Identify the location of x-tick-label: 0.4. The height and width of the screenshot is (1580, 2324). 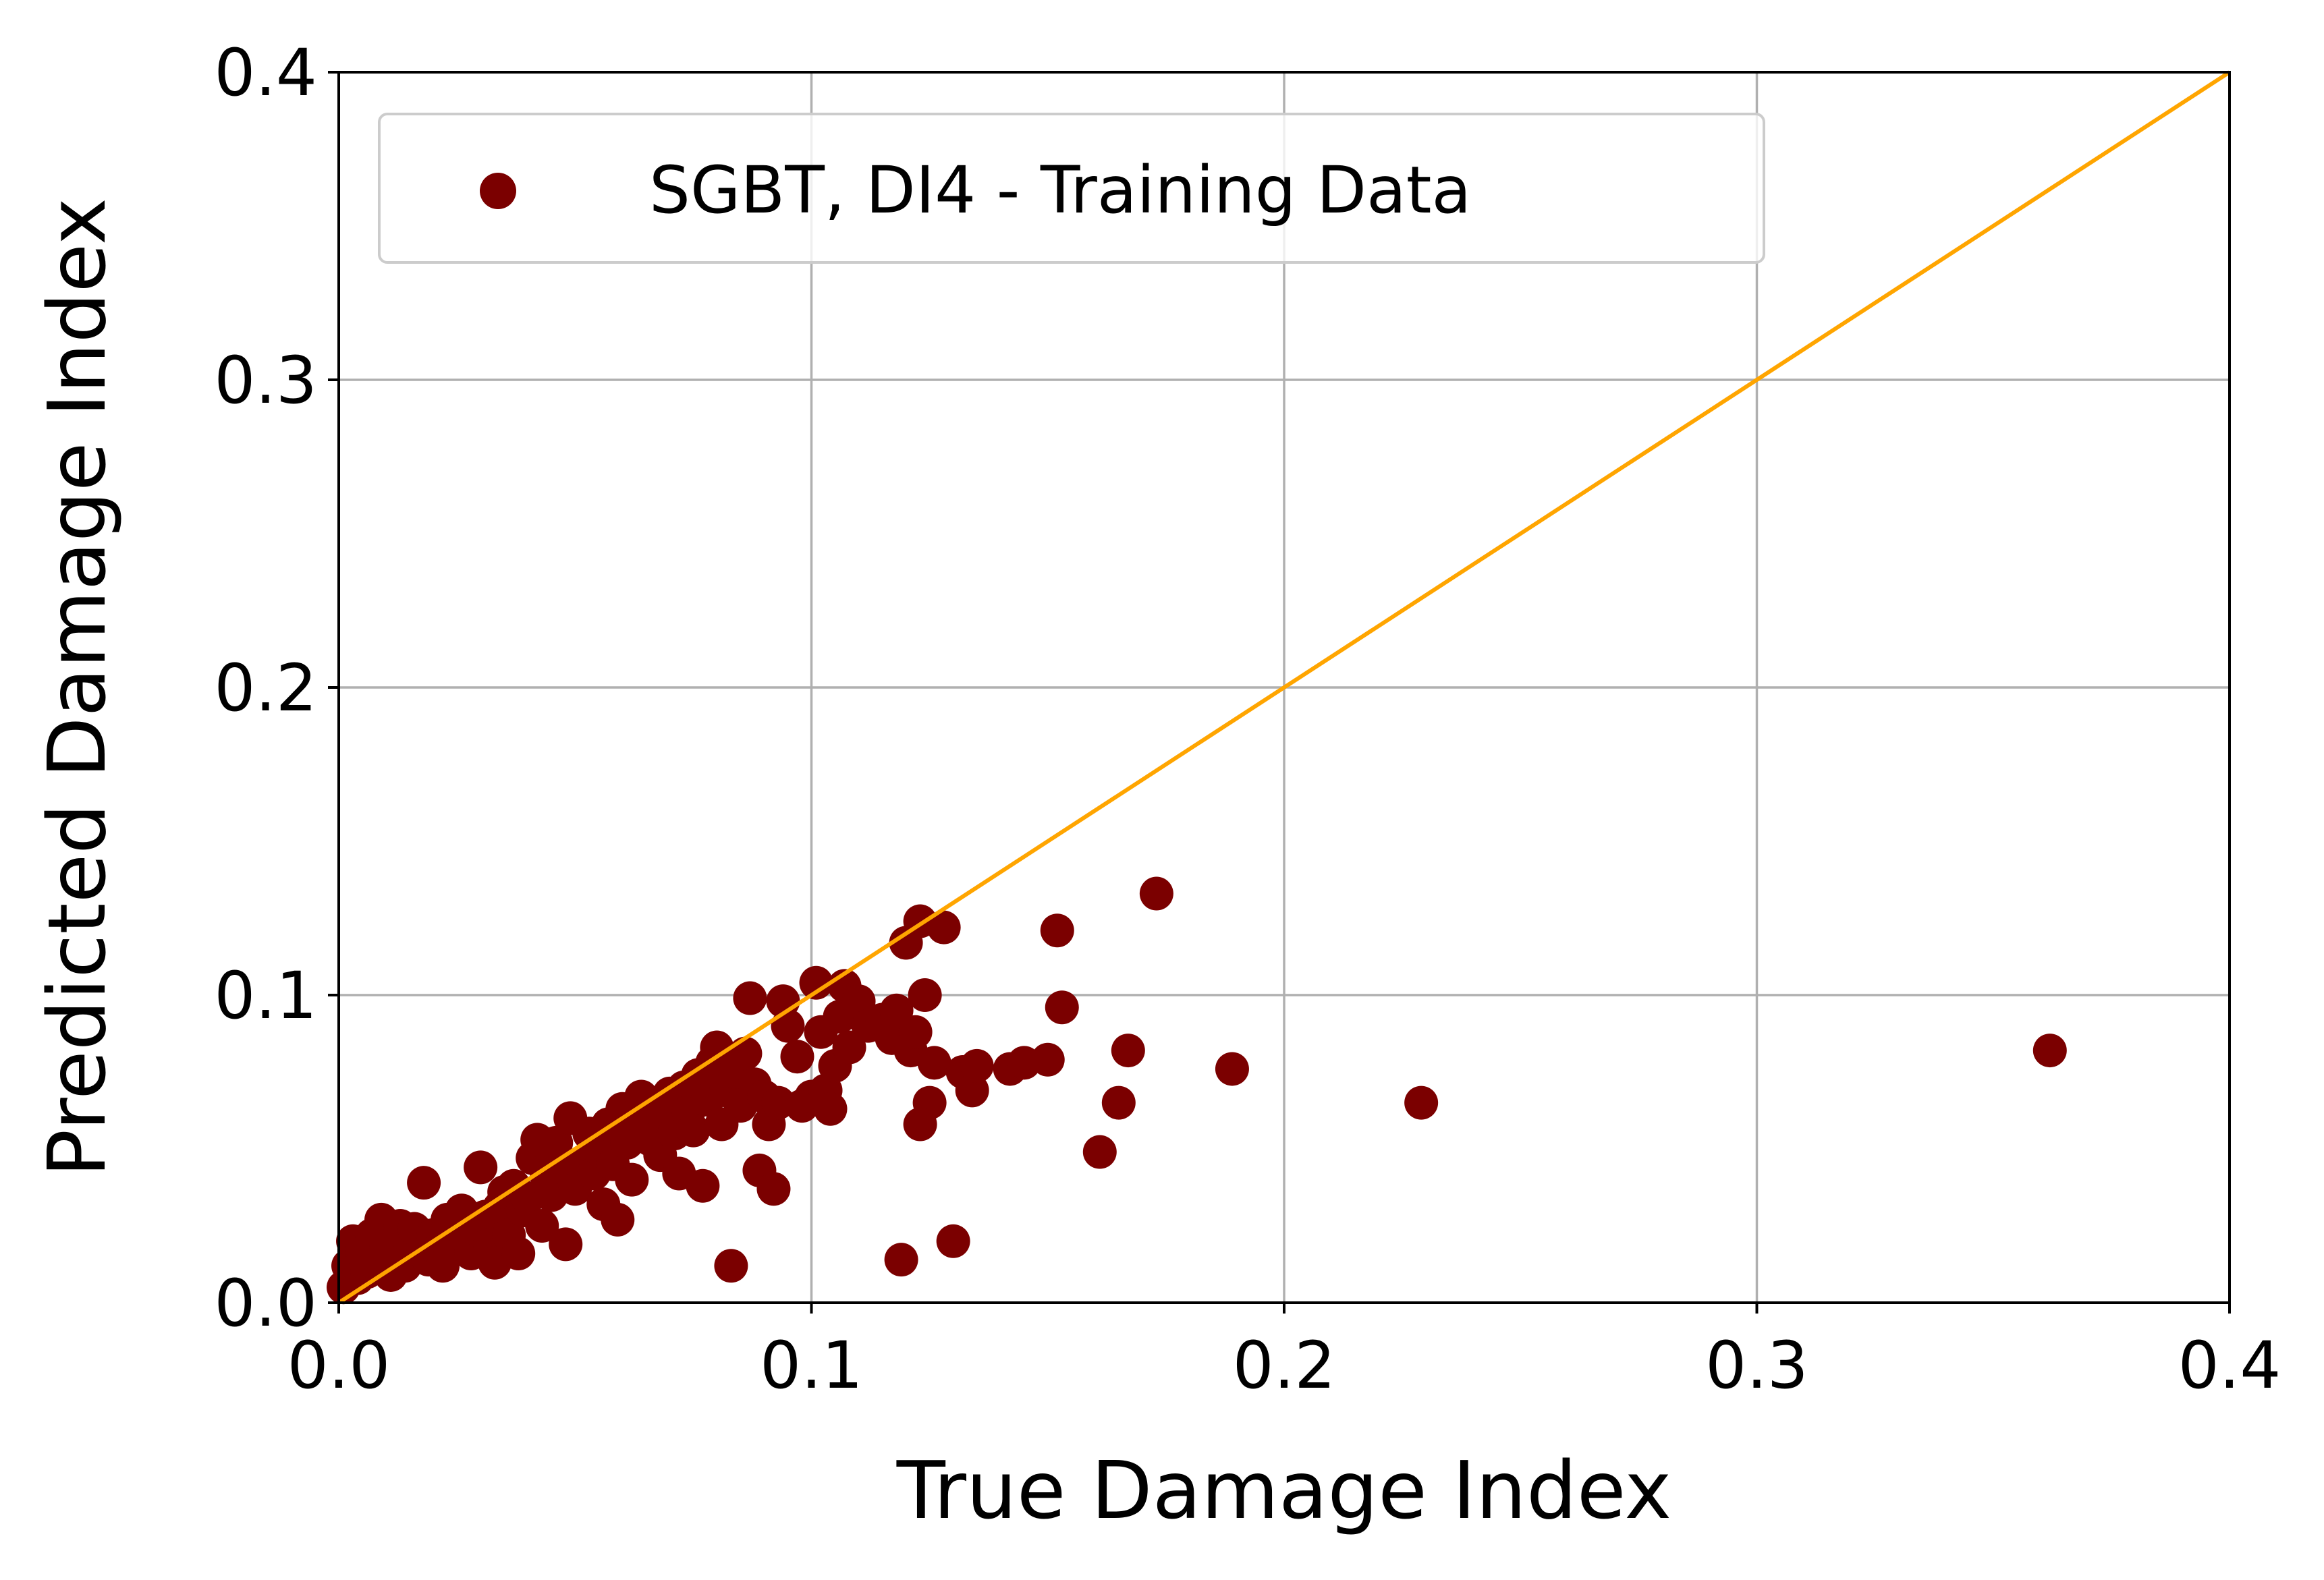
(2229, 1365).